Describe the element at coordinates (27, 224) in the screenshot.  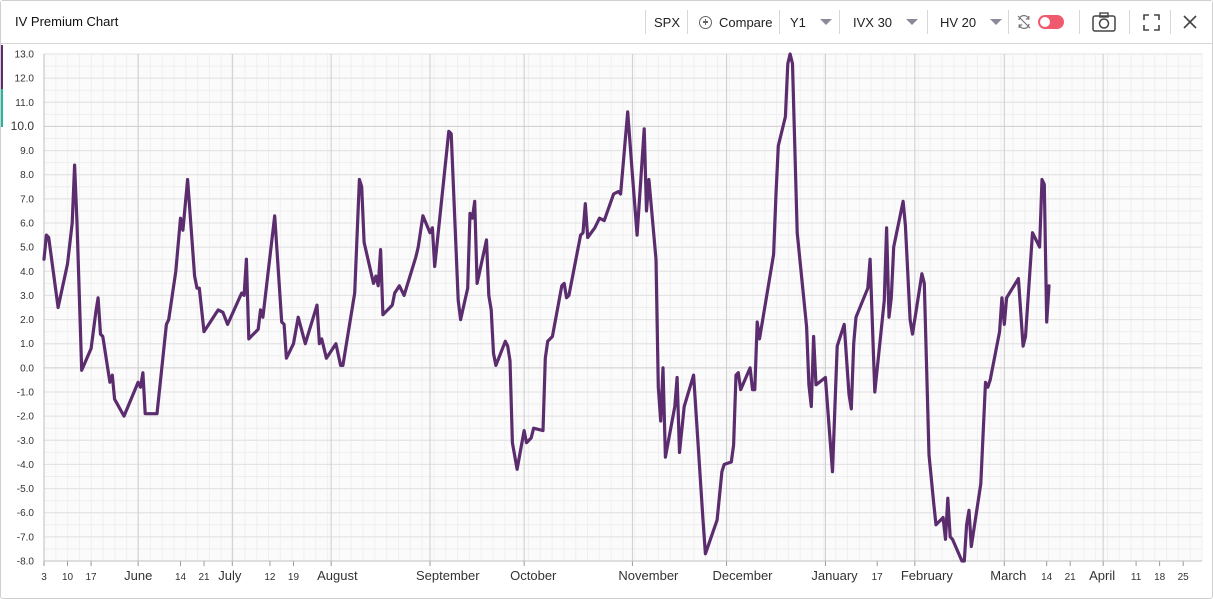
I see `y-tick-label: 6.0` at that location.